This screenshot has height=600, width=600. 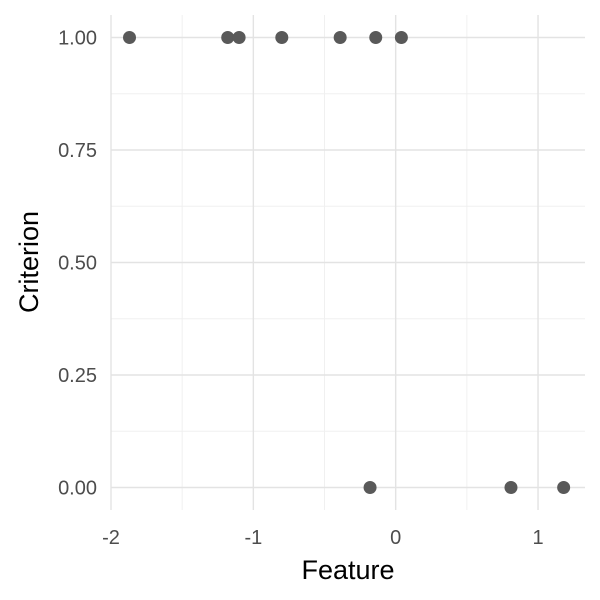 I want to click on y-tick-label: 0.00, so click(x=77, y=489).